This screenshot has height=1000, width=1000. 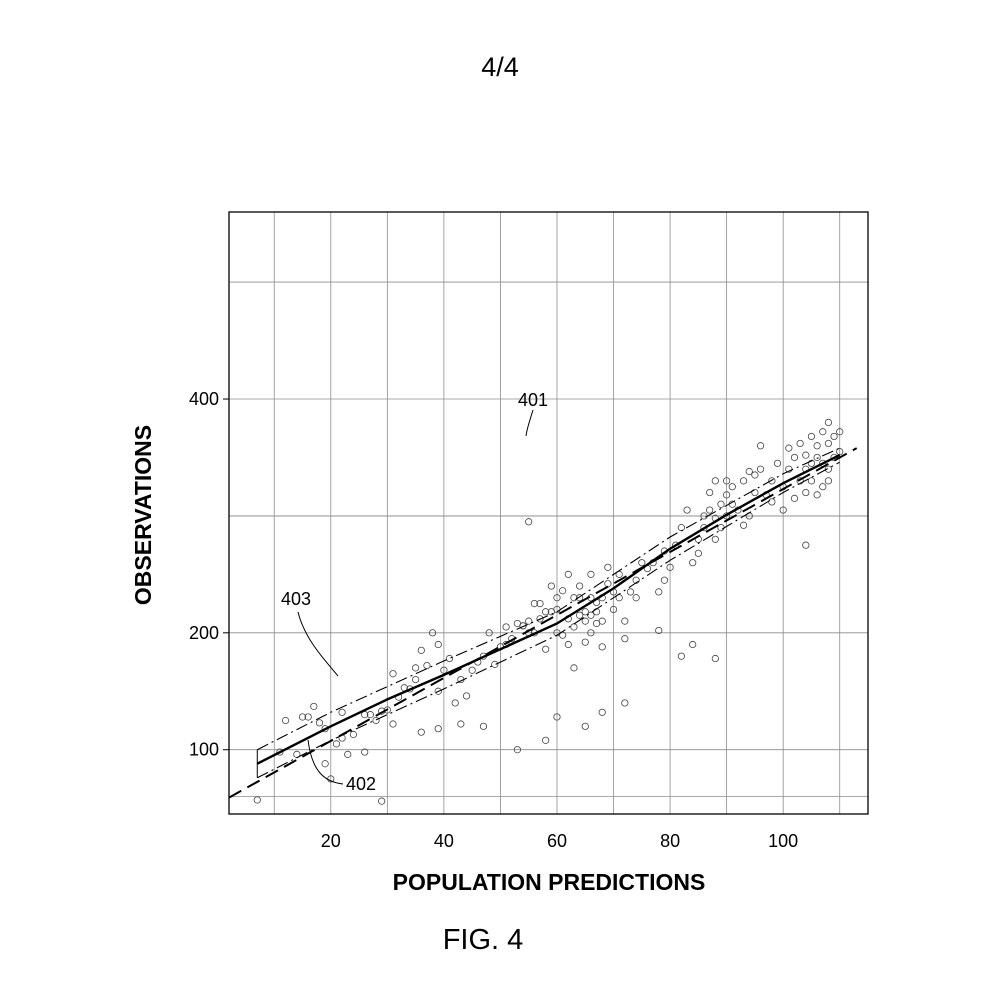 I want to click on y-tick-label: 400, so click(x=204, y=399).